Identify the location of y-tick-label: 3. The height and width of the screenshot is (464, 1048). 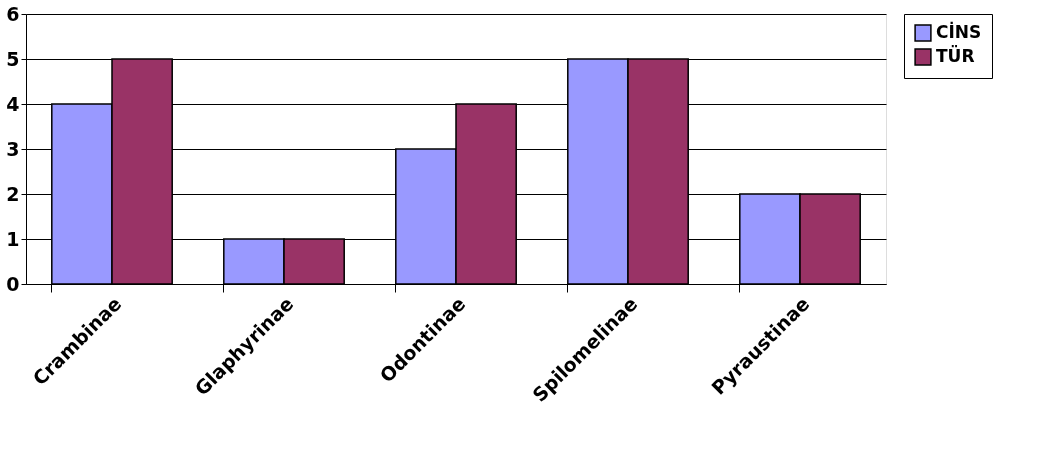
(13, 148).